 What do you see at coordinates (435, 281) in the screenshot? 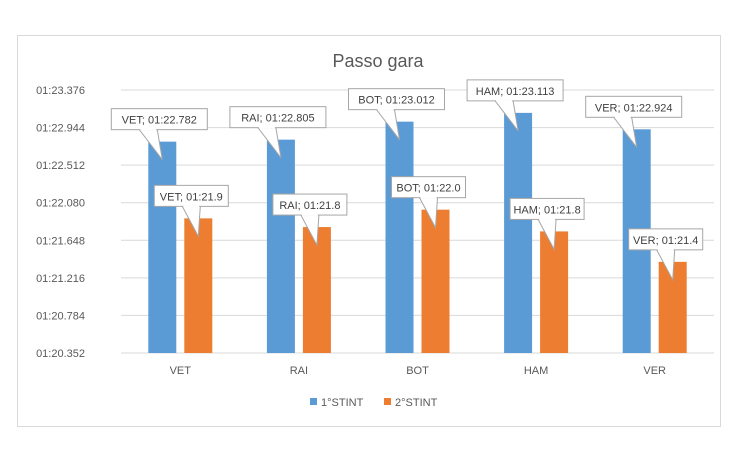
I see `bar-2stint-bot` at bounding box center [435, 281].